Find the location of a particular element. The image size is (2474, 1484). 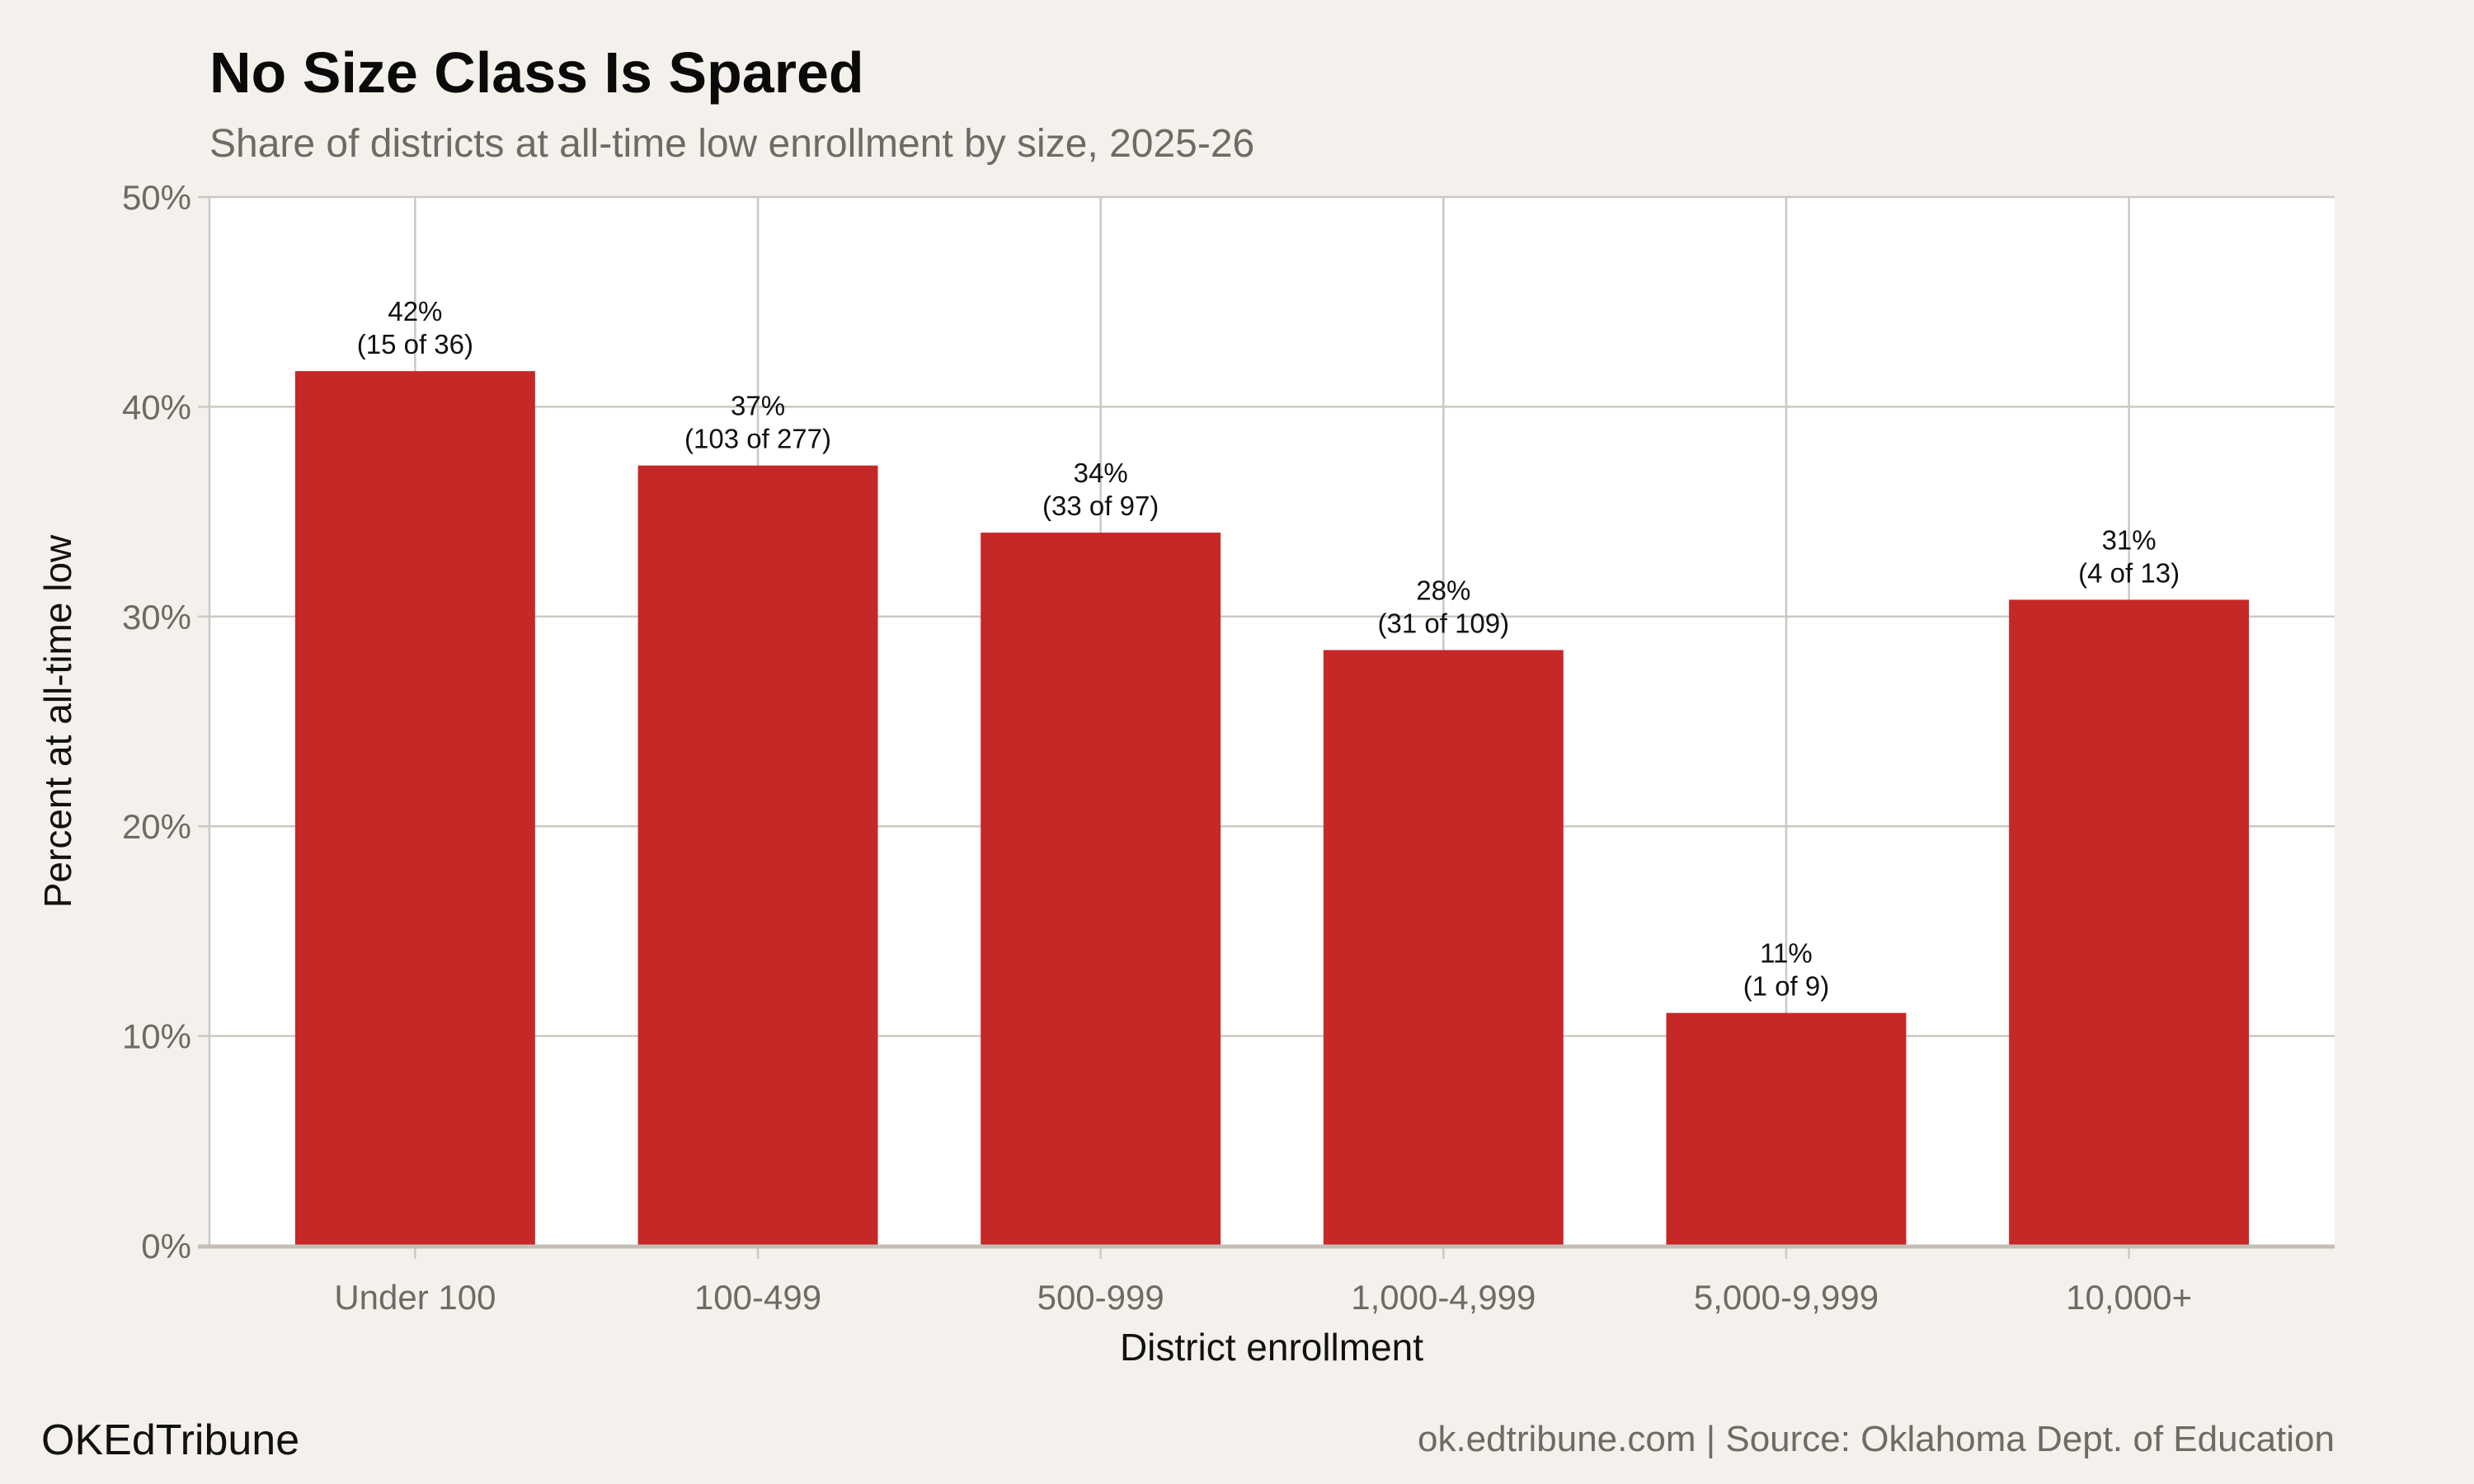

x-tick-label: 500-999 is located at coordinates (1100, 1297).